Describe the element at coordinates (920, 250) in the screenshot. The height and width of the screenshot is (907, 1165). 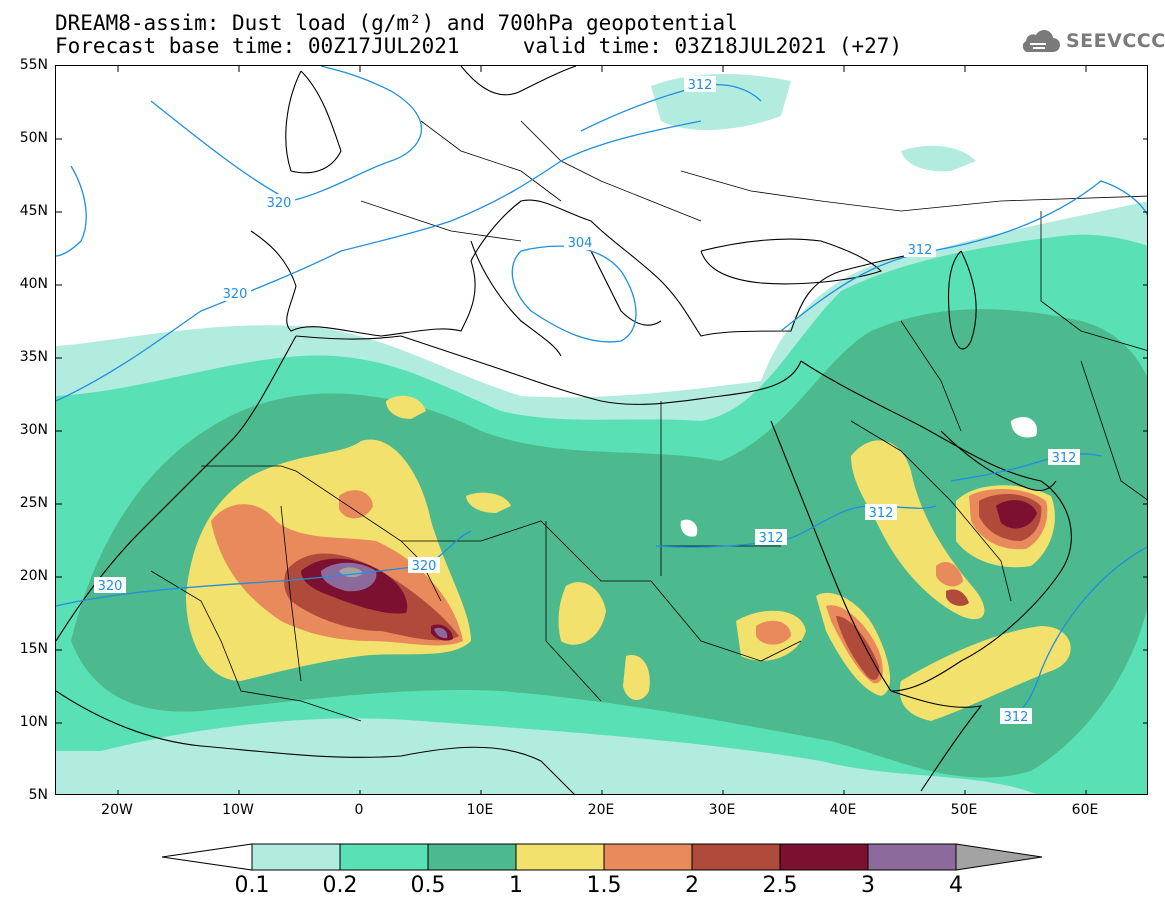
I see `contour-label-312-caucasus: 312` at that location.